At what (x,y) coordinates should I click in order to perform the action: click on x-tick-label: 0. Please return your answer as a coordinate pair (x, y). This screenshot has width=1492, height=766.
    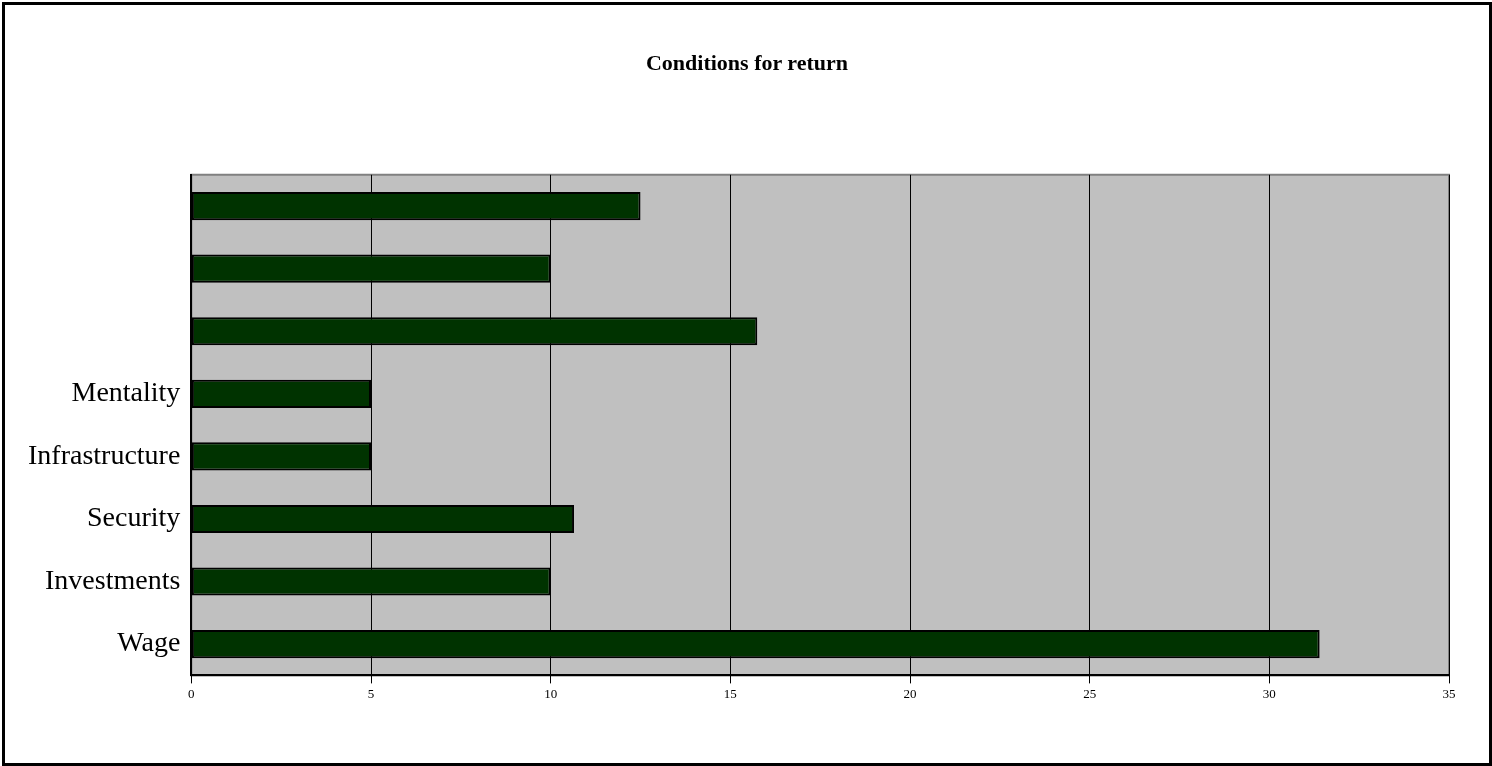
    Looking at the image, I should click on (191, 693).